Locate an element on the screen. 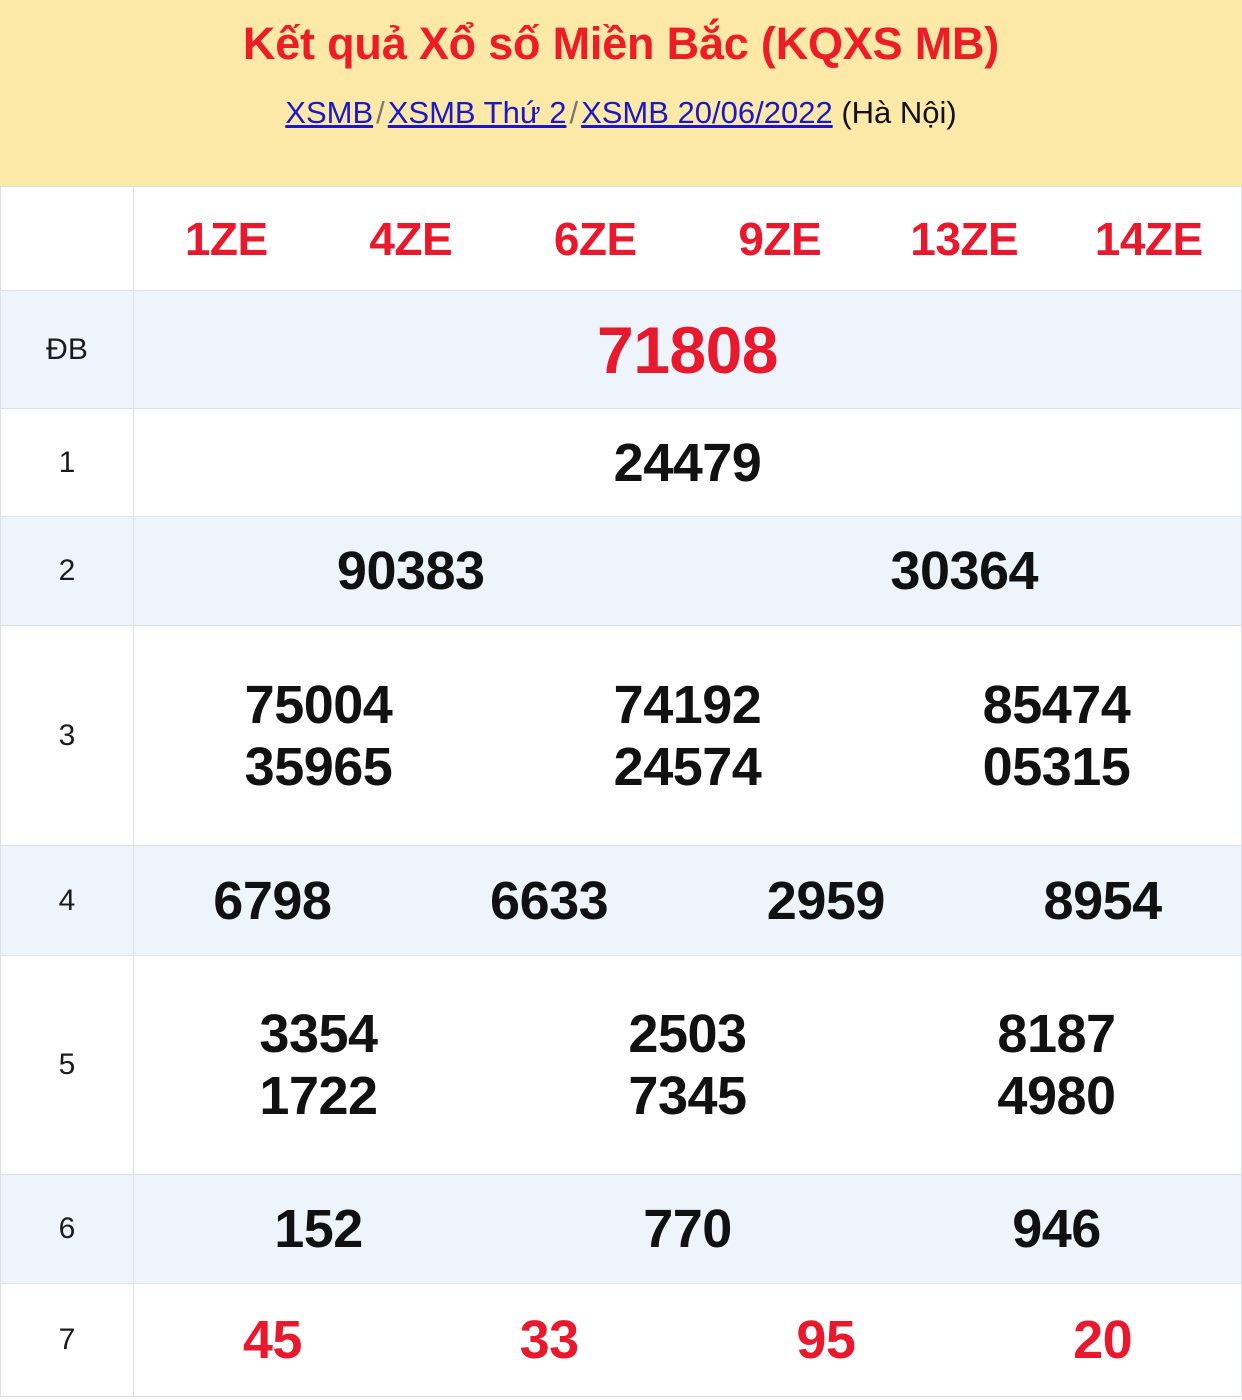 The width and height of the screenshot is (1242, 1400). table-row-prize-2: 2 90383 30364 is located at coordinates (621, 571).